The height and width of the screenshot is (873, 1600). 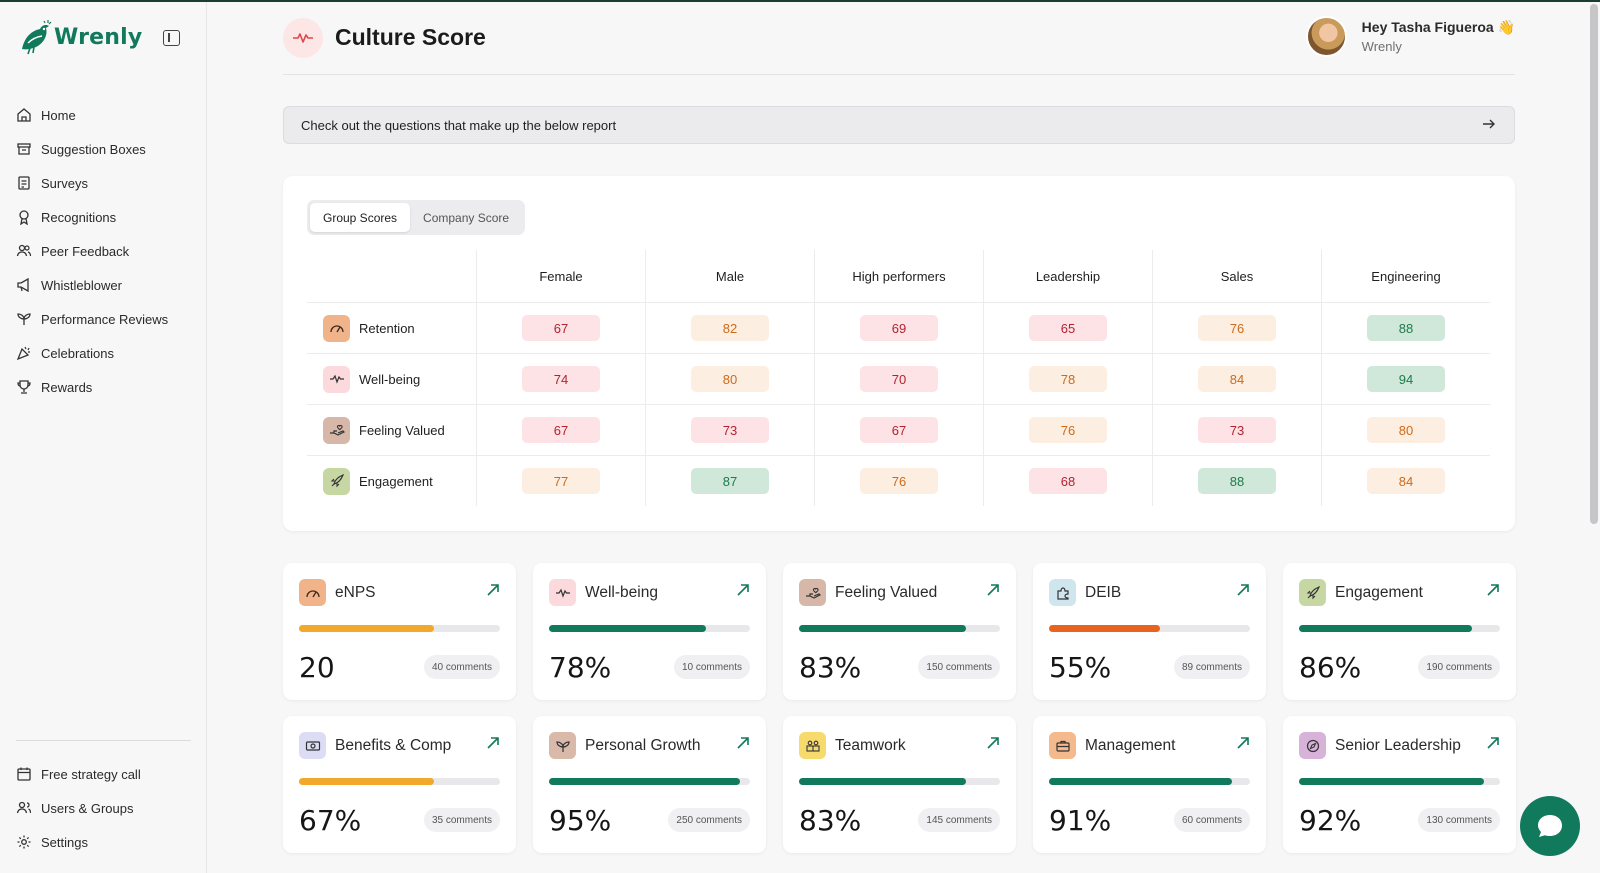 What do you see at coordinates (1489, 124) in the screenshot?
I see `arrow-right-icon` at bounding box center [1489, 124].